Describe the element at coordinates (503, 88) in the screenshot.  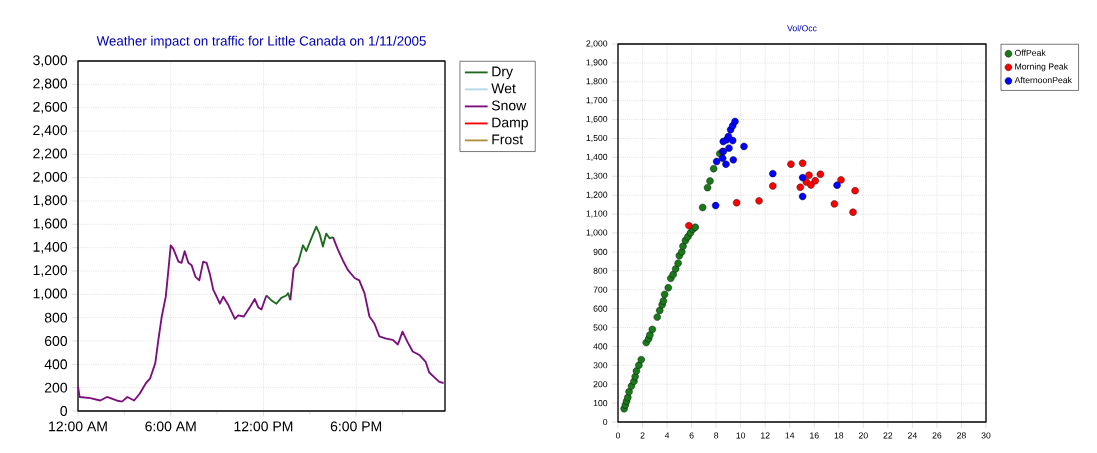
I see `legend-label: Wet` at that location.